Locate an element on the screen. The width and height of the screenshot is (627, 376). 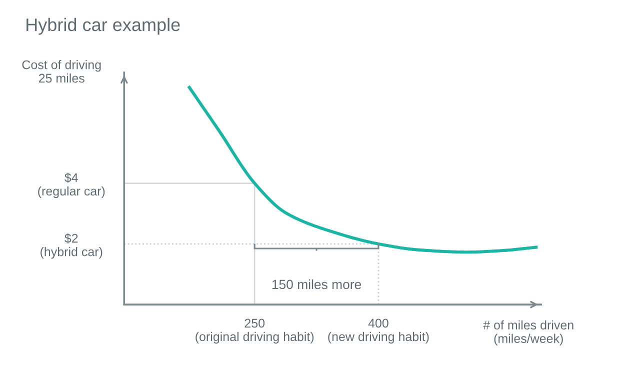
x-tick-label: 400 (new driving habit) is located at coordinates (378, 331).